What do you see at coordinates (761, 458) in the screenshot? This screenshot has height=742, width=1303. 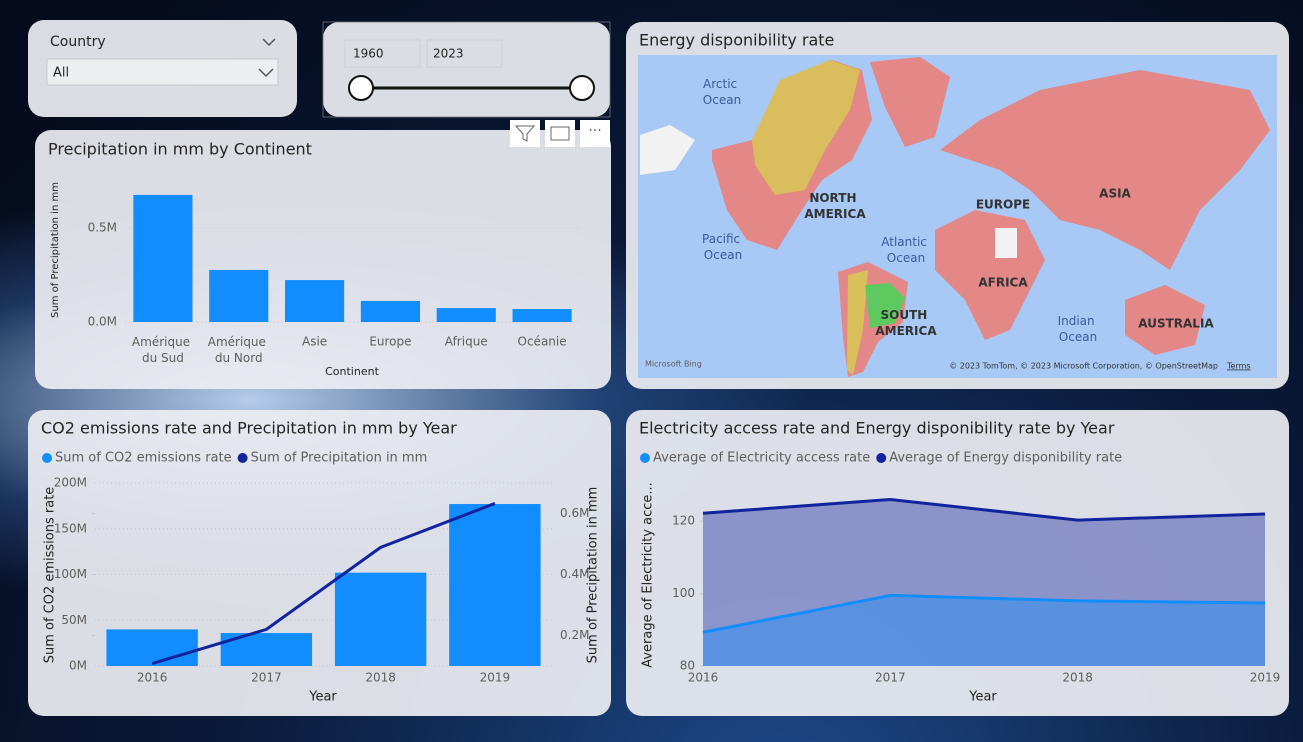 I see `legend-label: Average of Electricity access rate` at bounding box center [761, 458].